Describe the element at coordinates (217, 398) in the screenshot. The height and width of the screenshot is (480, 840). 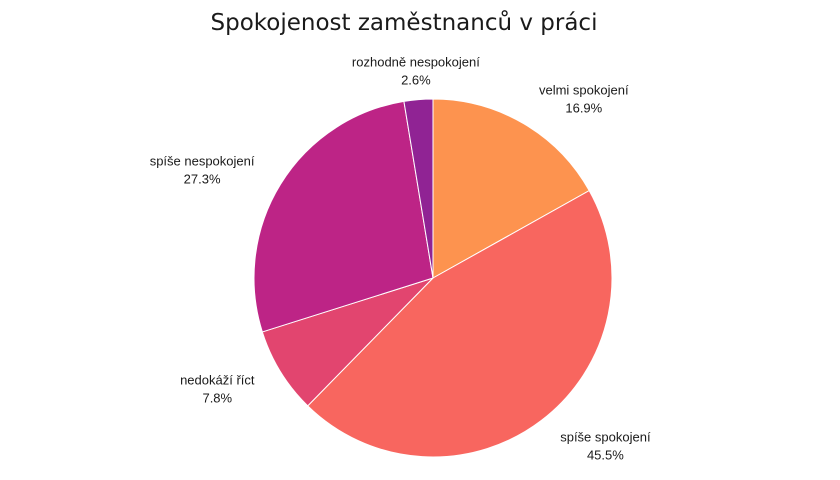
I see `pie-label-value: 7.8%` at that location.